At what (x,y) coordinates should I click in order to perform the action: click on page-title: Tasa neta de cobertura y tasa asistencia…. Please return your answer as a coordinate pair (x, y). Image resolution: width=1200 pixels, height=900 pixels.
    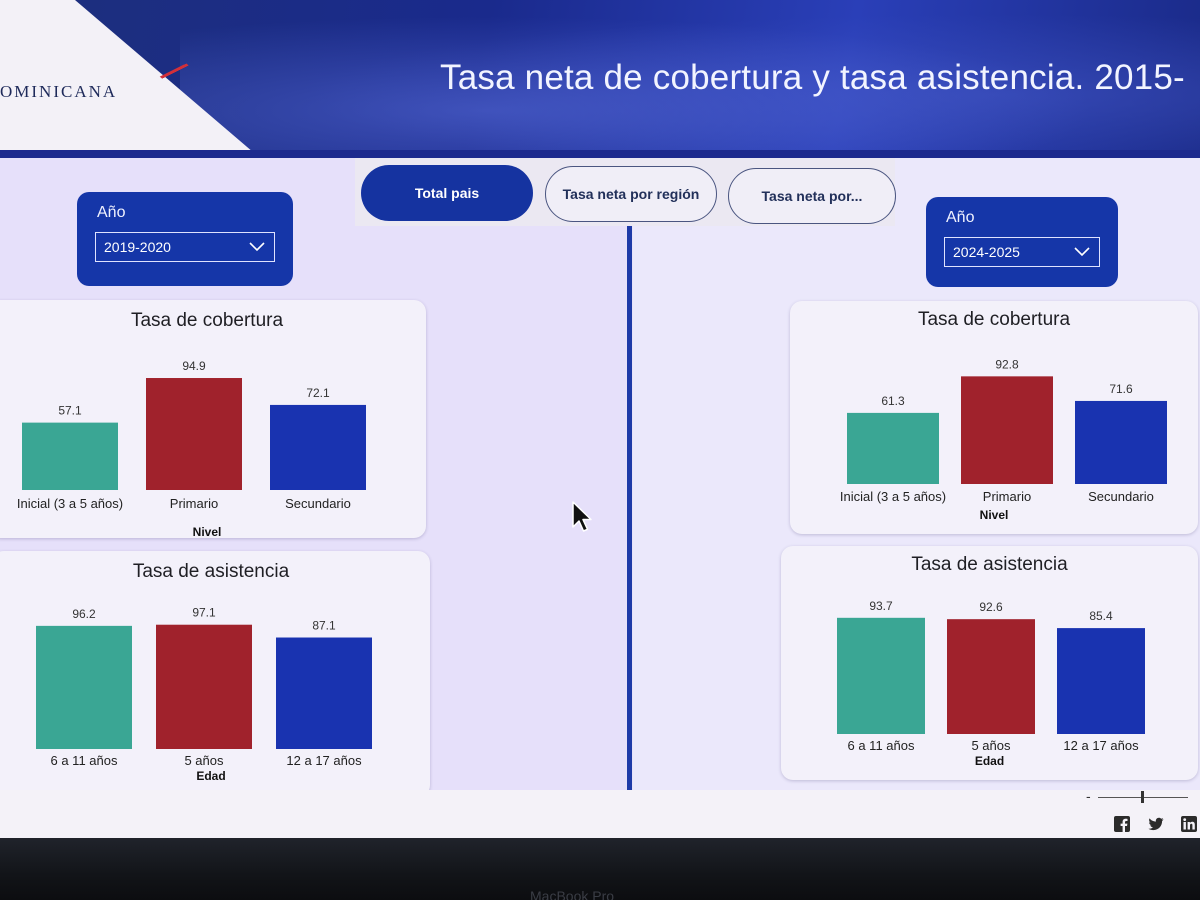
    Looking at the image, I should click on (812, 77).